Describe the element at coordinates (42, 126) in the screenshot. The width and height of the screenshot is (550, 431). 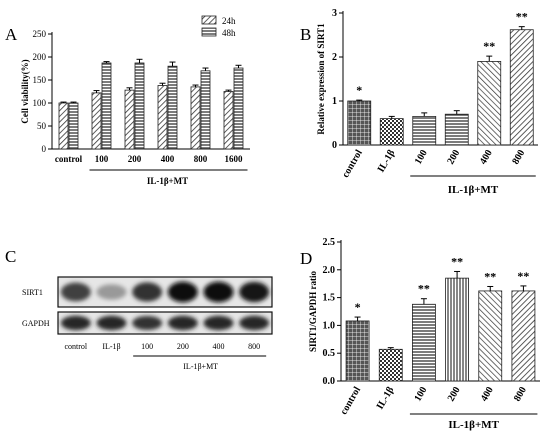
I see `y-tick-label: 50` at that location.